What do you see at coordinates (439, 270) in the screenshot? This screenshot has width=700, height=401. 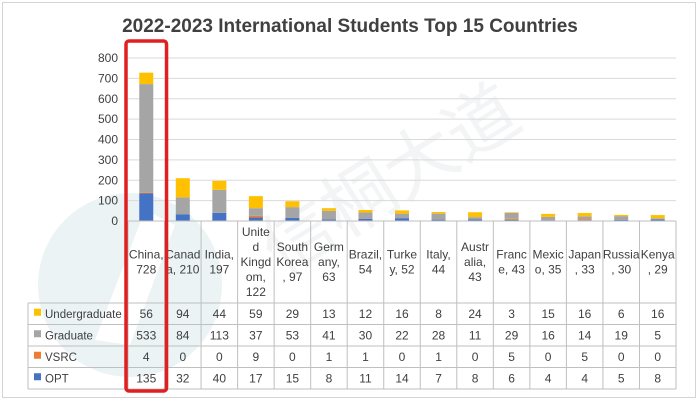 I see `x-tick-label-line: 44` at bounding box center [439, 270].